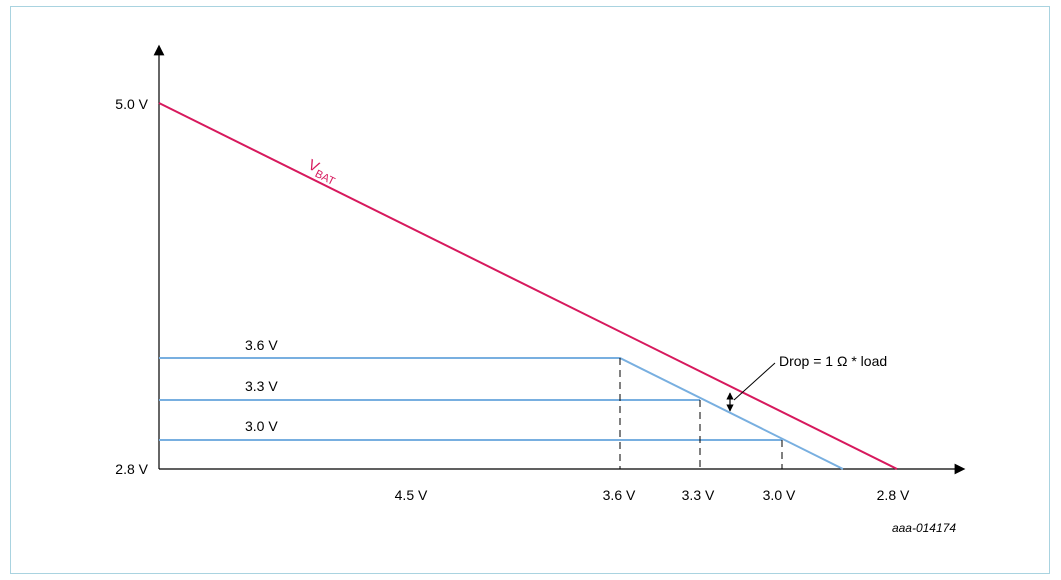 This screenshot has height=580, width=1061. What do you see at coordinates (893, 495) in the screenshot?
I see `x-label-2-8v: 2.8 V` at bounding box center [893, 495].